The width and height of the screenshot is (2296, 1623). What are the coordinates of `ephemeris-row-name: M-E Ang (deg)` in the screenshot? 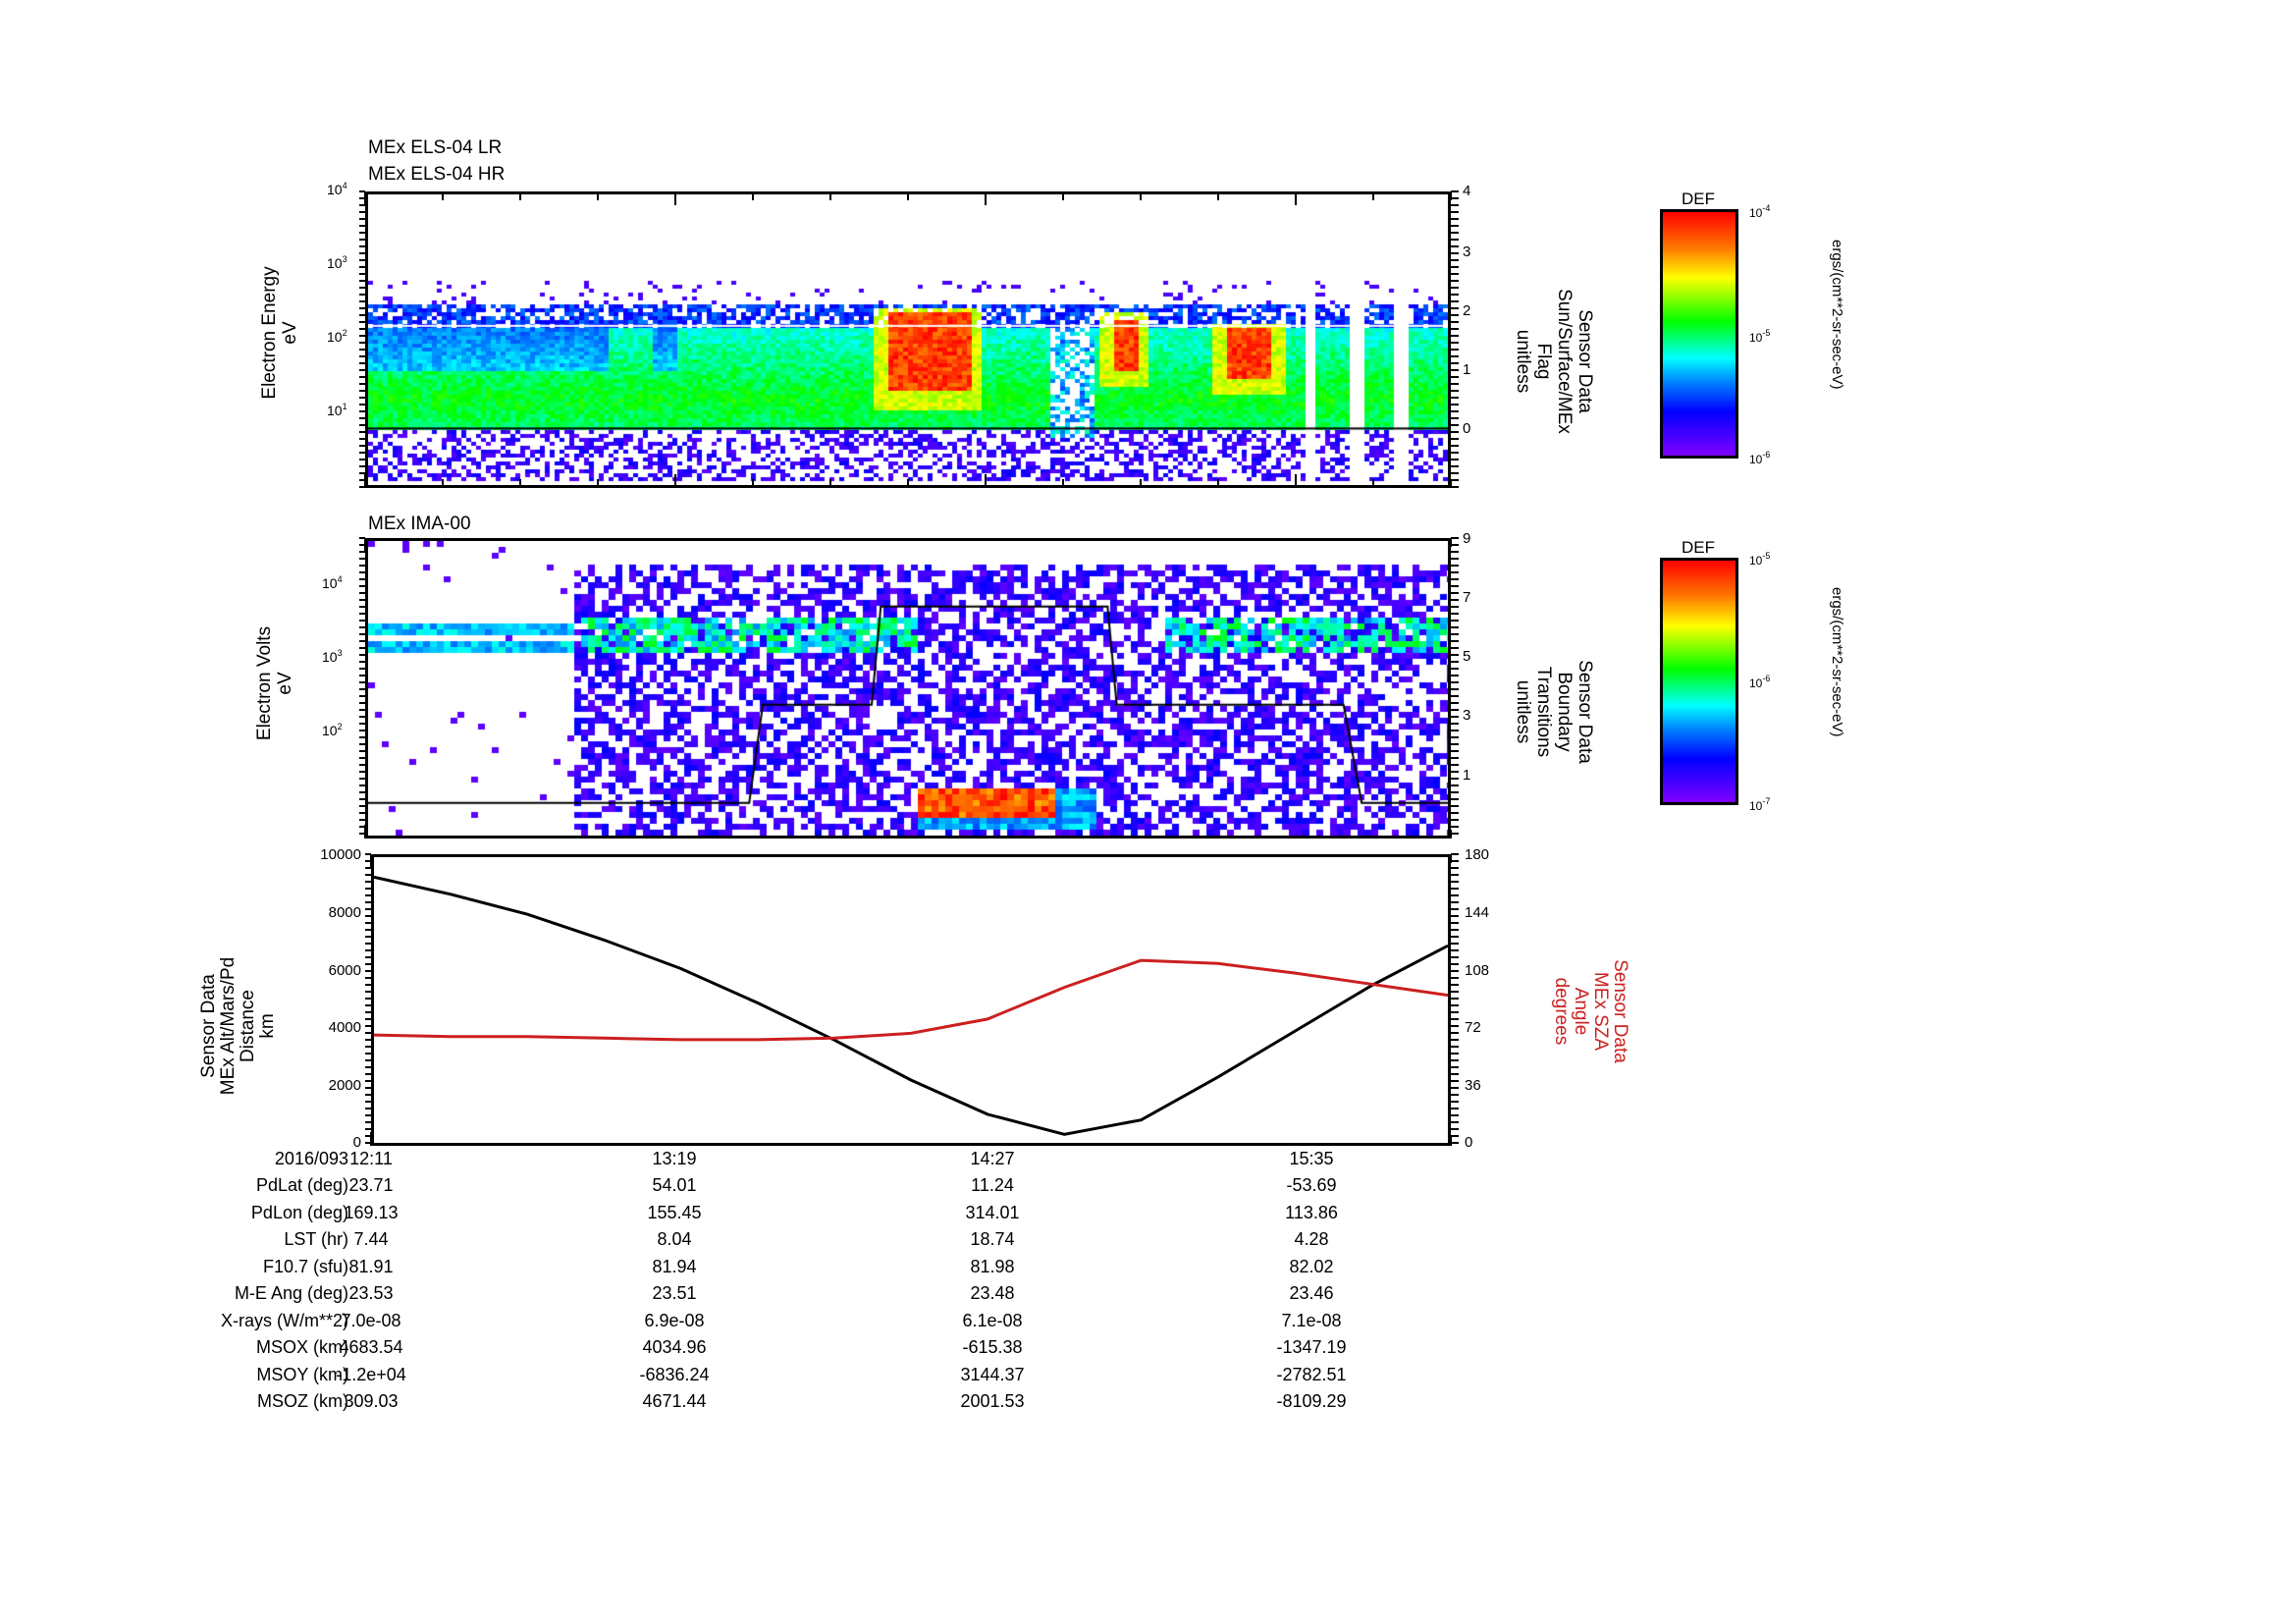 It's located at (291, 1293).